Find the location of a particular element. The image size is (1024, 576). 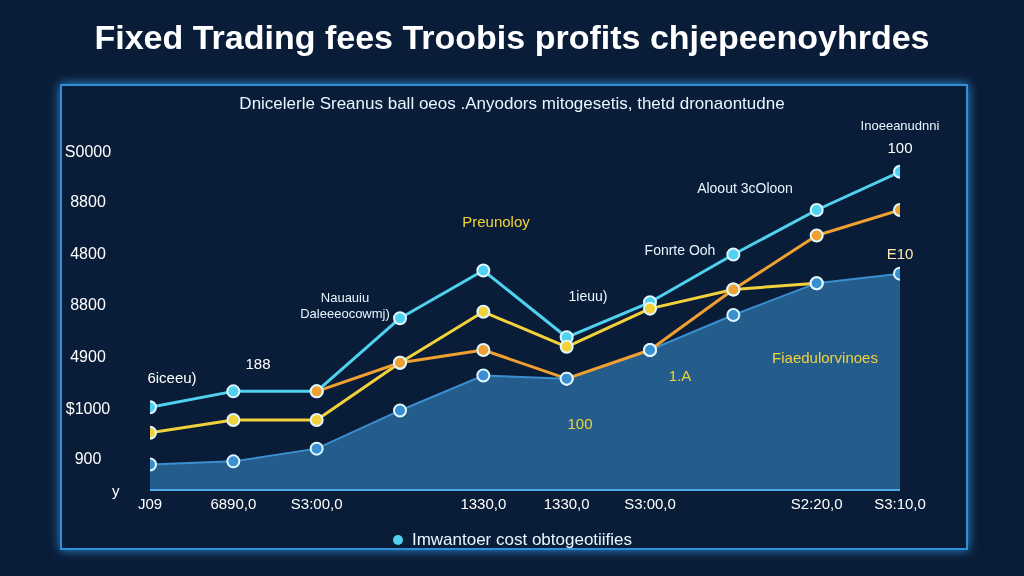

text: 100 is located at coordinates (900, 147).